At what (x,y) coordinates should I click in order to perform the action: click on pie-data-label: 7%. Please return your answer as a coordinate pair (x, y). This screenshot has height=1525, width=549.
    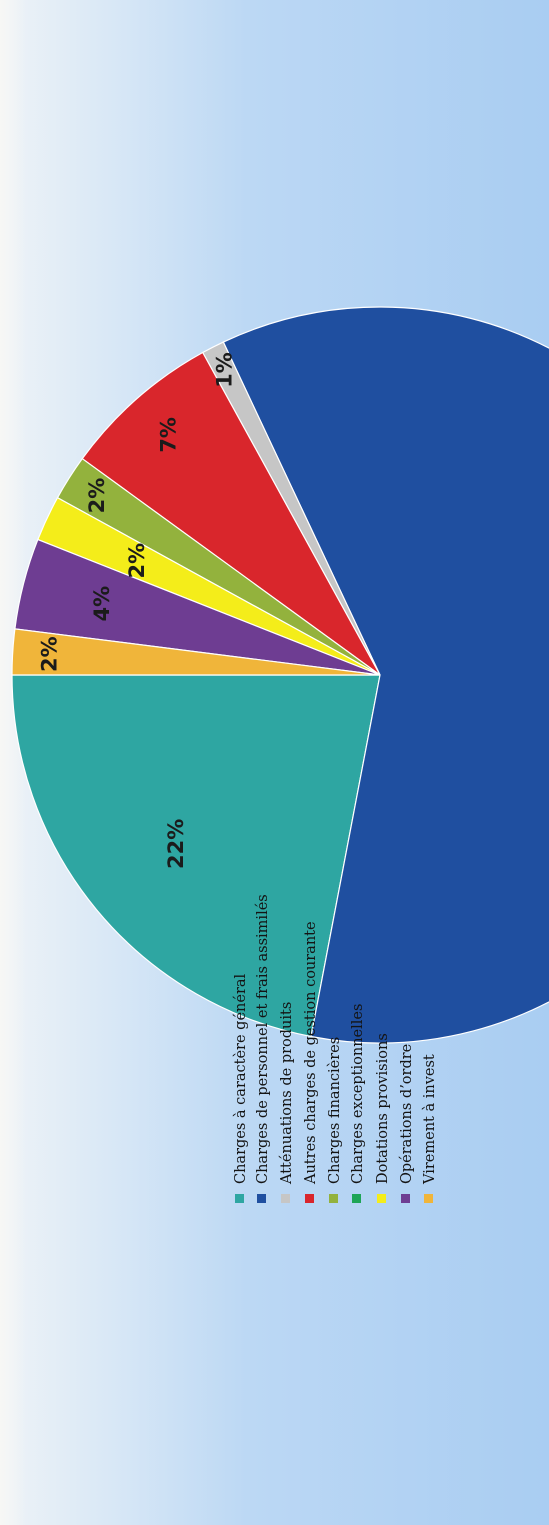
    Looking at the image, I should click on (168, 435).